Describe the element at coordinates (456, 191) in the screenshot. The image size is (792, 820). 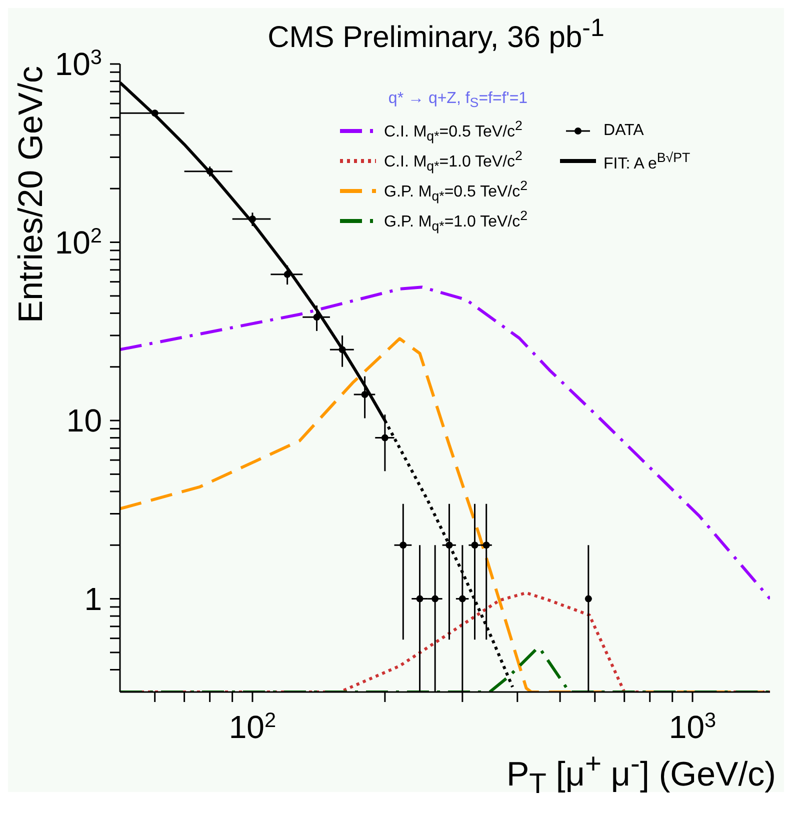
I see `legend-label: G.P. M$_{q*}$=0.5 TeV/c$^{2}$` at that location.